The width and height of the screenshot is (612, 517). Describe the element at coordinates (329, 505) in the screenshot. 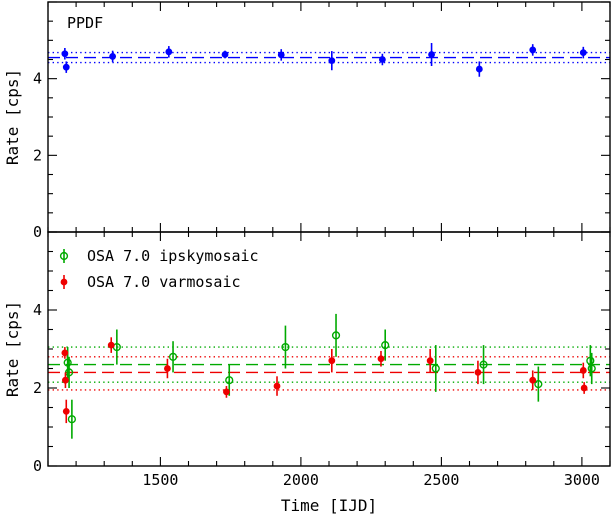

I see `x-axis-title: Time [IJD]` at that location.